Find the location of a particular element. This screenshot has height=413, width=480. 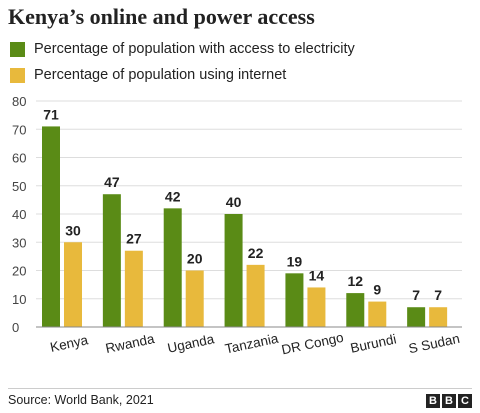

y-tick-label: 80 is located at coordinates (19, 101).